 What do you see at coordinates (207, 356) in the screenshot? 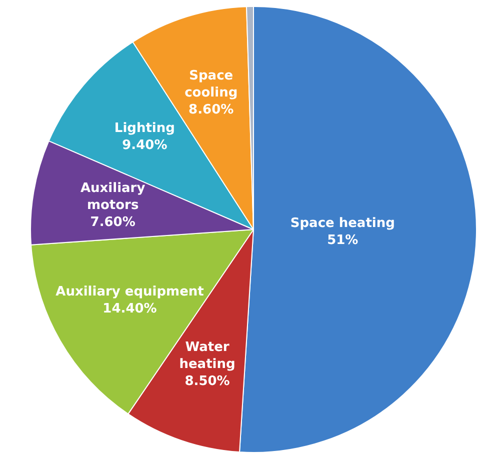
I see `slice-label: Water heating` at bounding box center [207, 356].